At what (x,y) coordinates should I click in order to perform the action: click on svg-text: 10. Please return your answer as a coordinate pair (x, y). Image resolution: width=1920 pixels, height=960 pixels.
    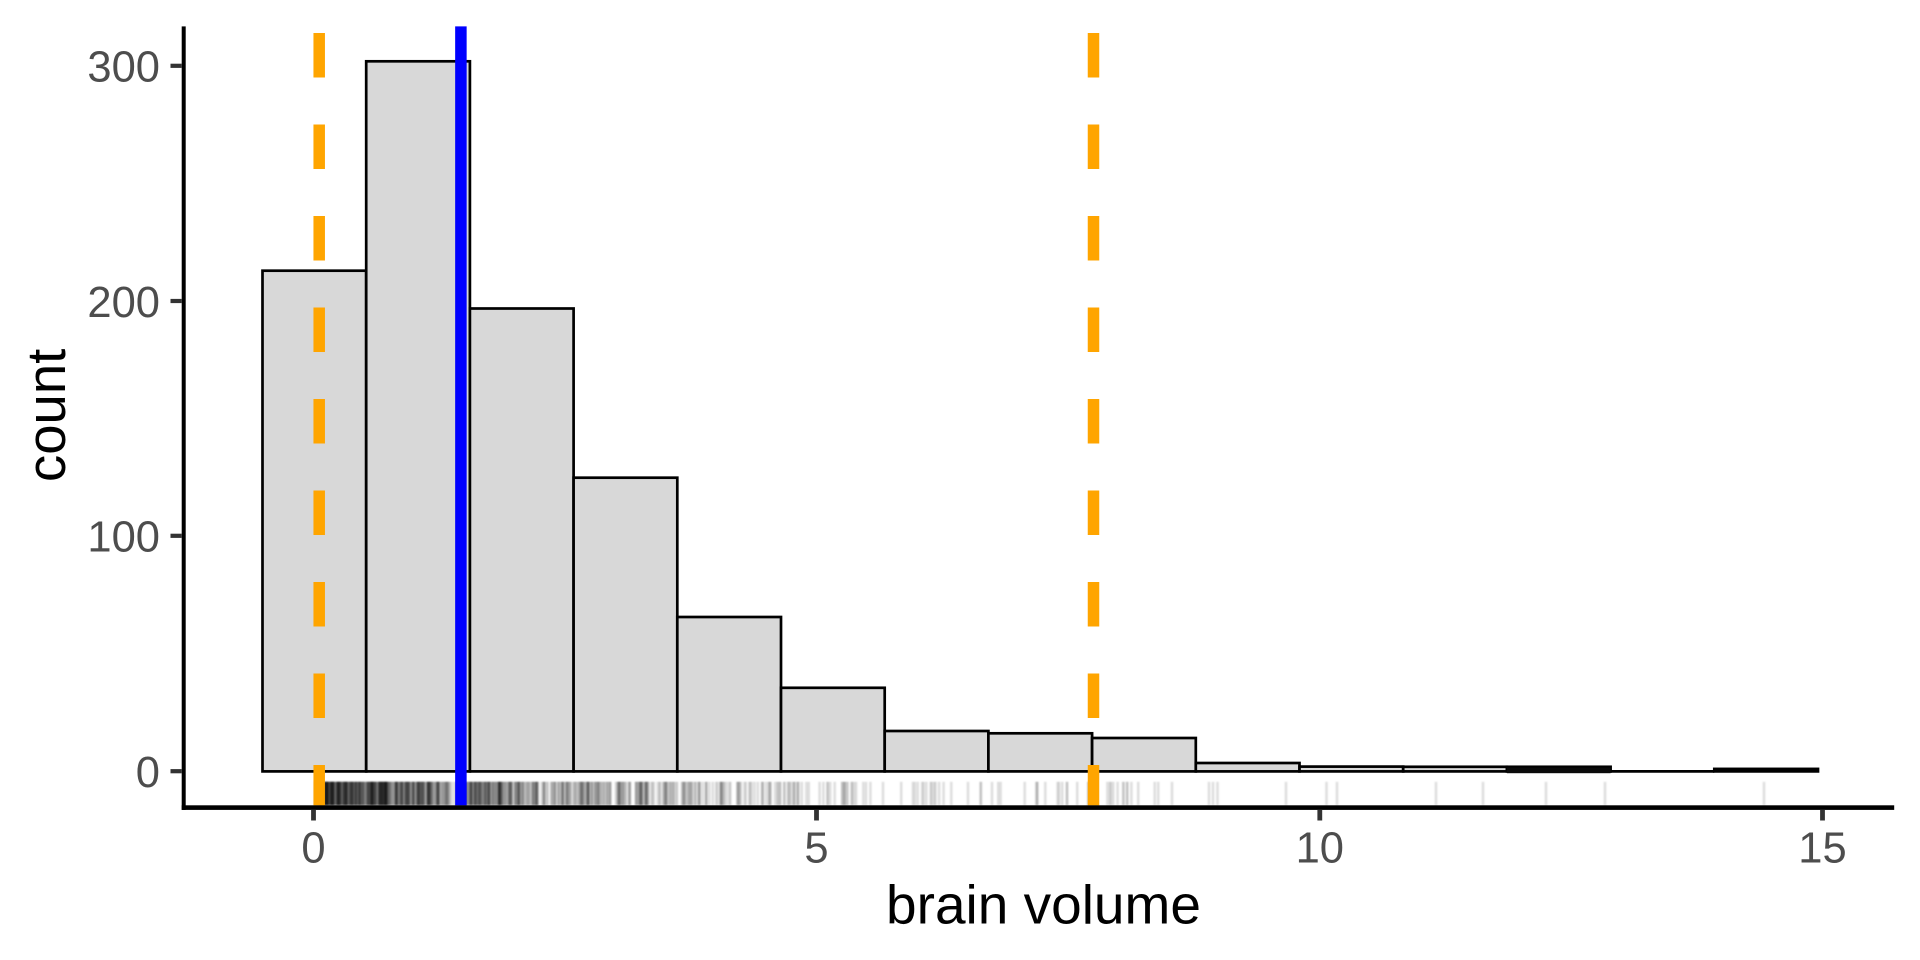
    Looking at the image, I should click on (1320, 849).